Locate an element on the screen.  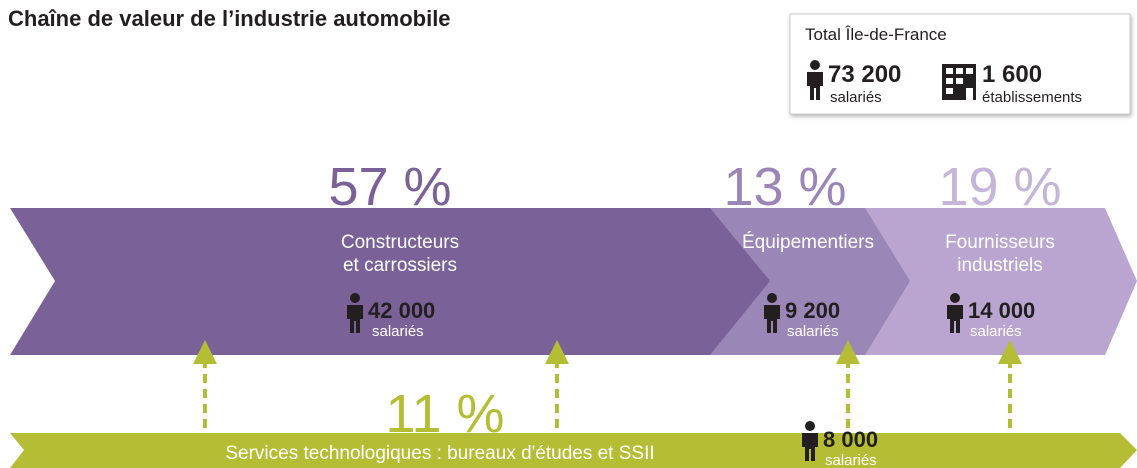
segment-name: Équipementiers is located at coordinates (808, 242).